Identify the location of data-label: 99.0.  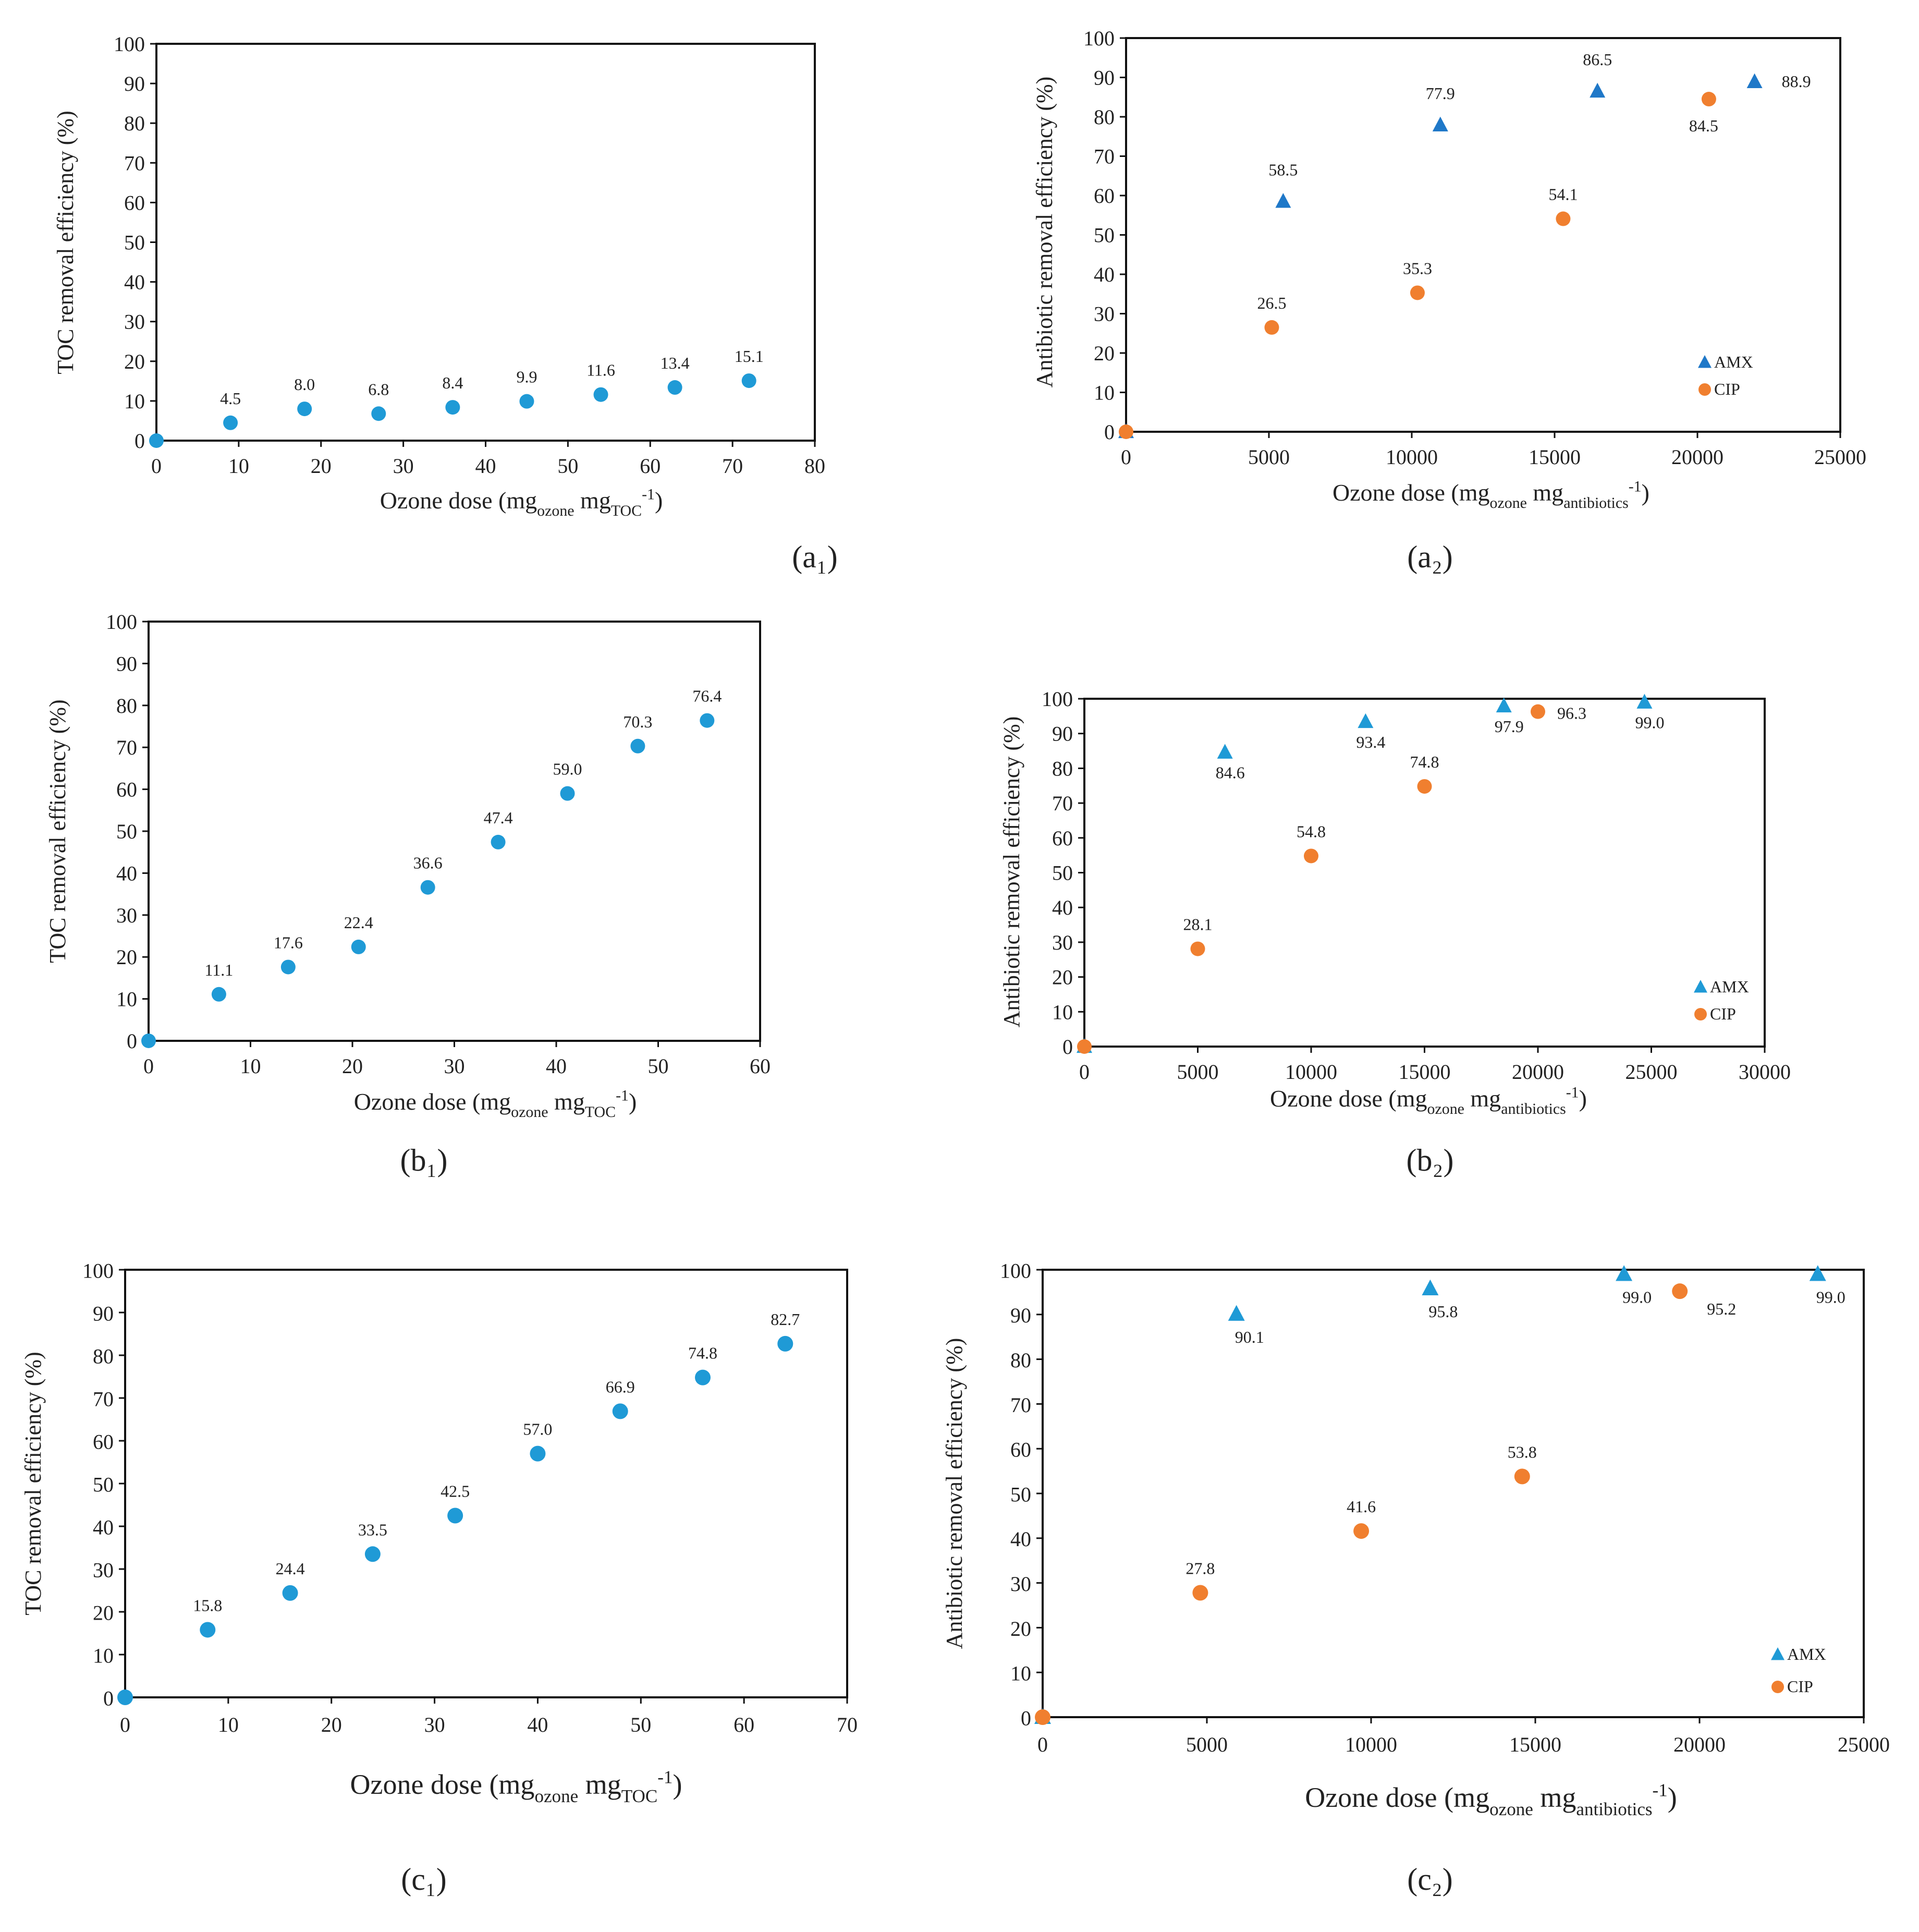
(1637, 1297).